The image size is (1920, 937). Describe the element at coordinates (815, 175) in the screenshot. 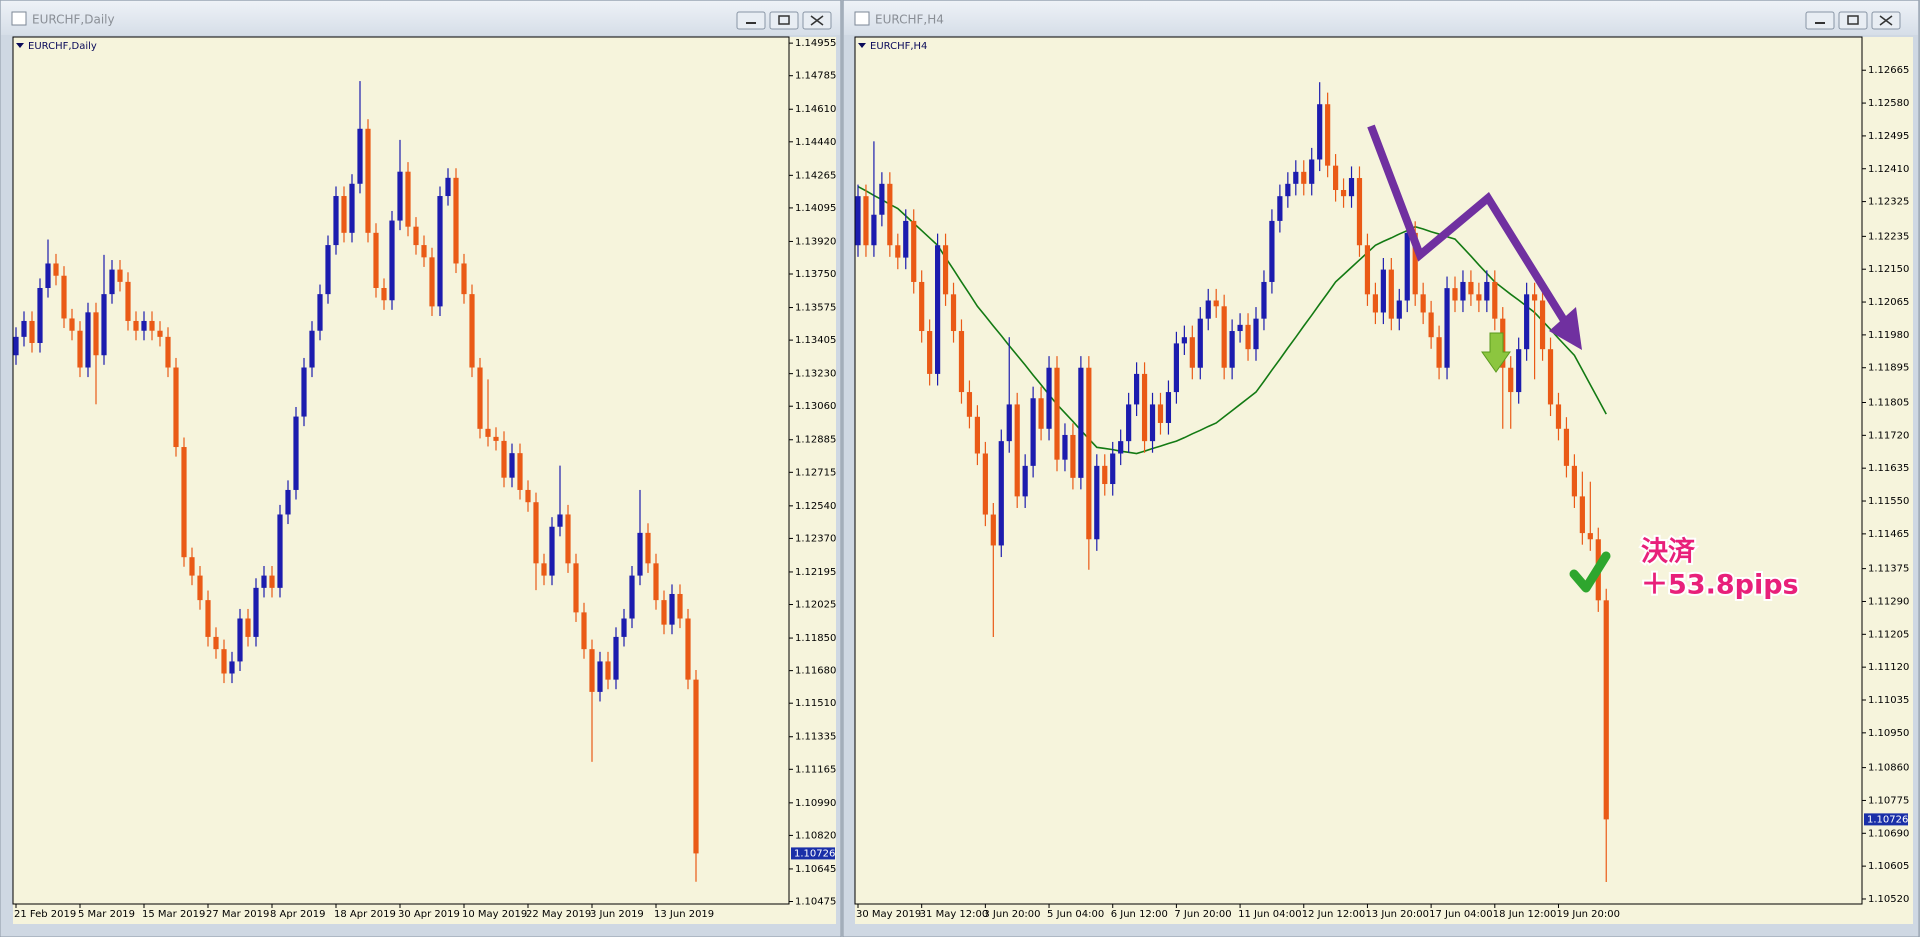

I see `y-tick-label: 1.14265` at that location.